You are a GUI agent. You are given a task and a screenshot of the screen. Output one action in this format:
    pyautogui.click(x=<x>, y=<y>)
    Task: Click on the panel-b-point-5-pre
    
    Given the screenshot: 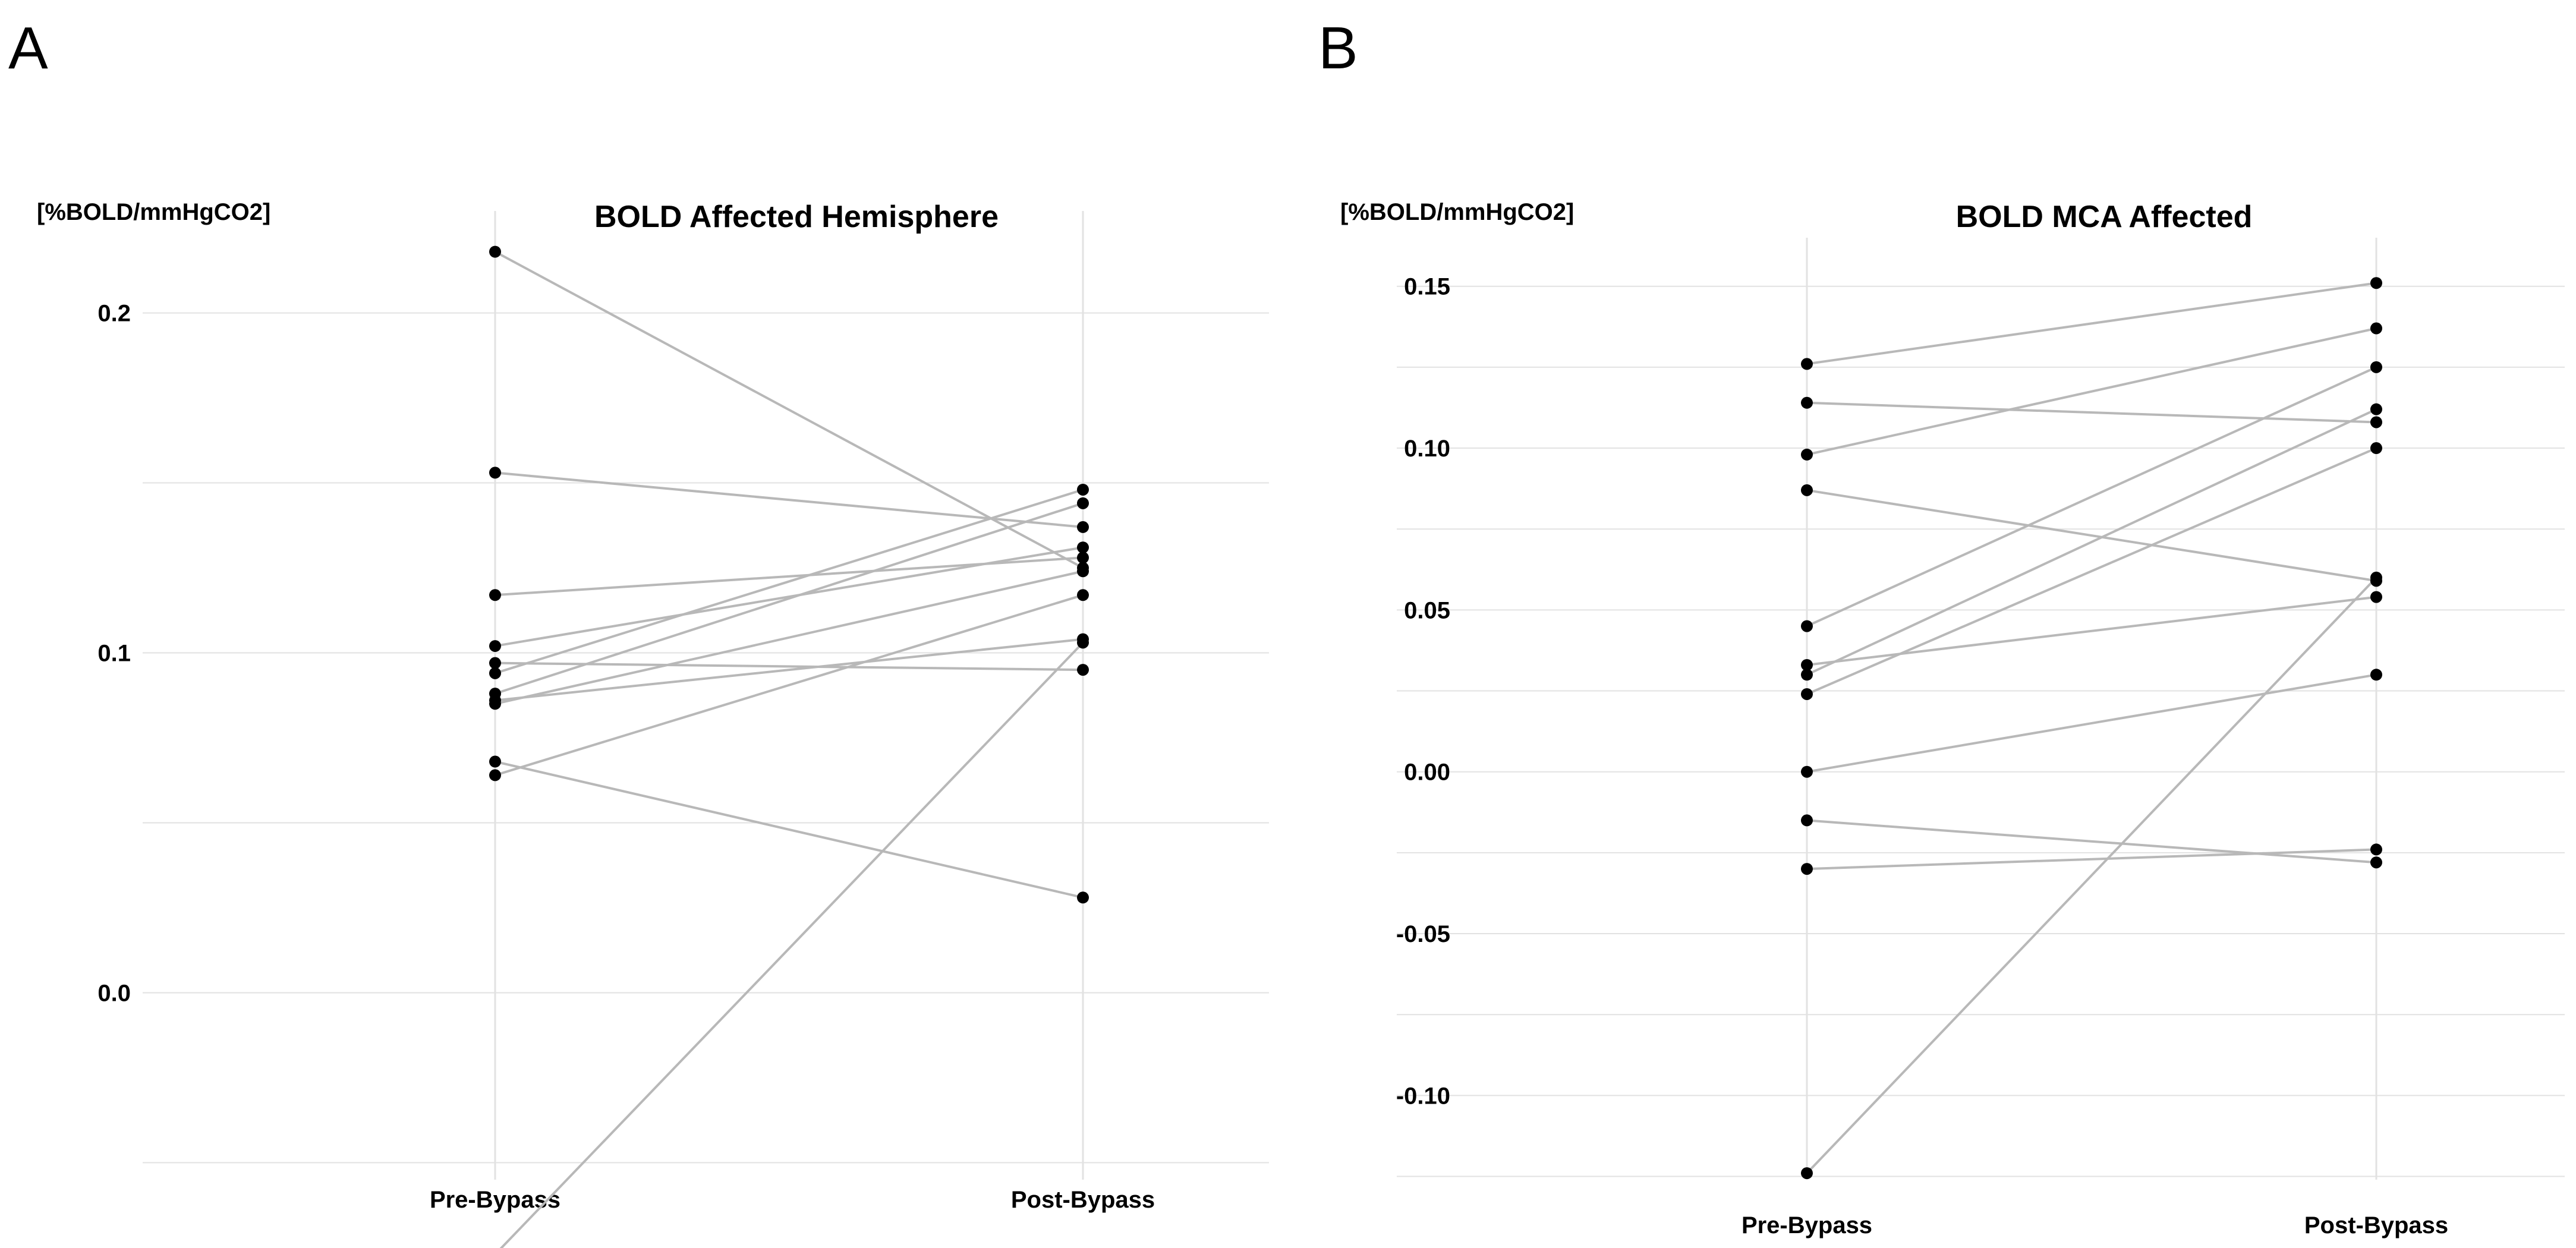 What is the action you would take?
    pyautogui.click(x=1807, y=626)
    